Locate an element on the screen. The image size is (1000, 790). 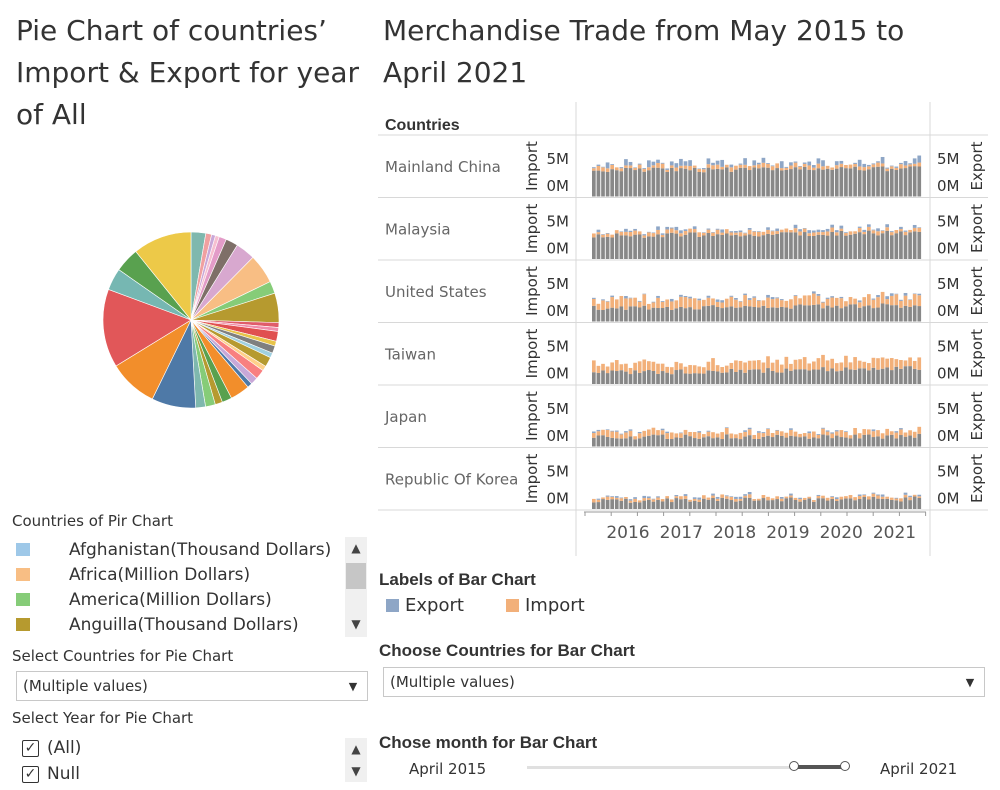
dropdown-caret-icon: ▼ is located at coordinates (353, 686).